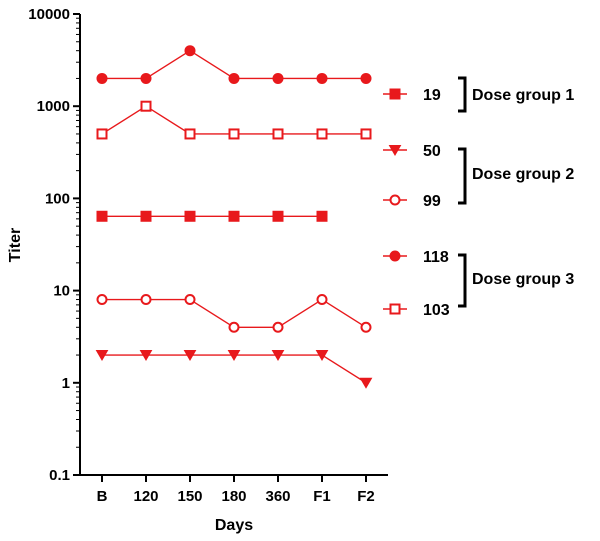  I want to click on x-axis-title: Days, so click(234, 525).